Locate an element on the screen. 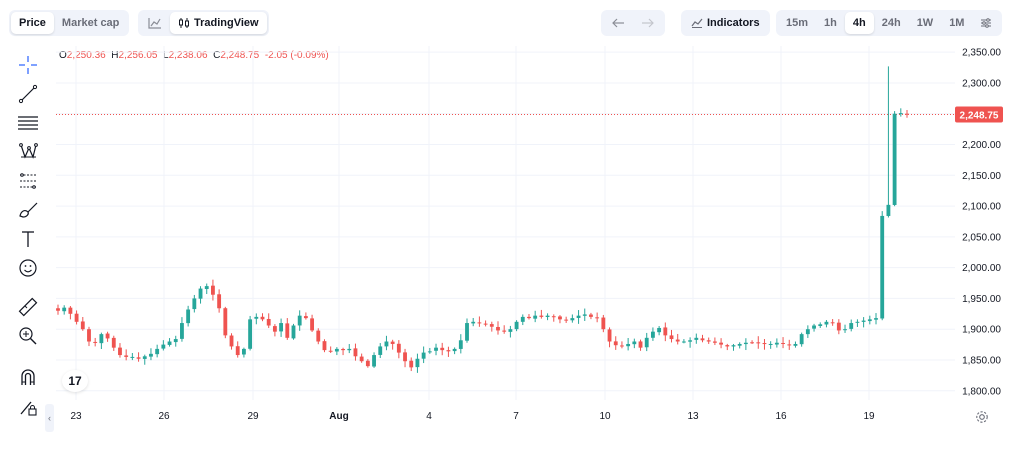  brush-tool is located at coordinates (28, 210).